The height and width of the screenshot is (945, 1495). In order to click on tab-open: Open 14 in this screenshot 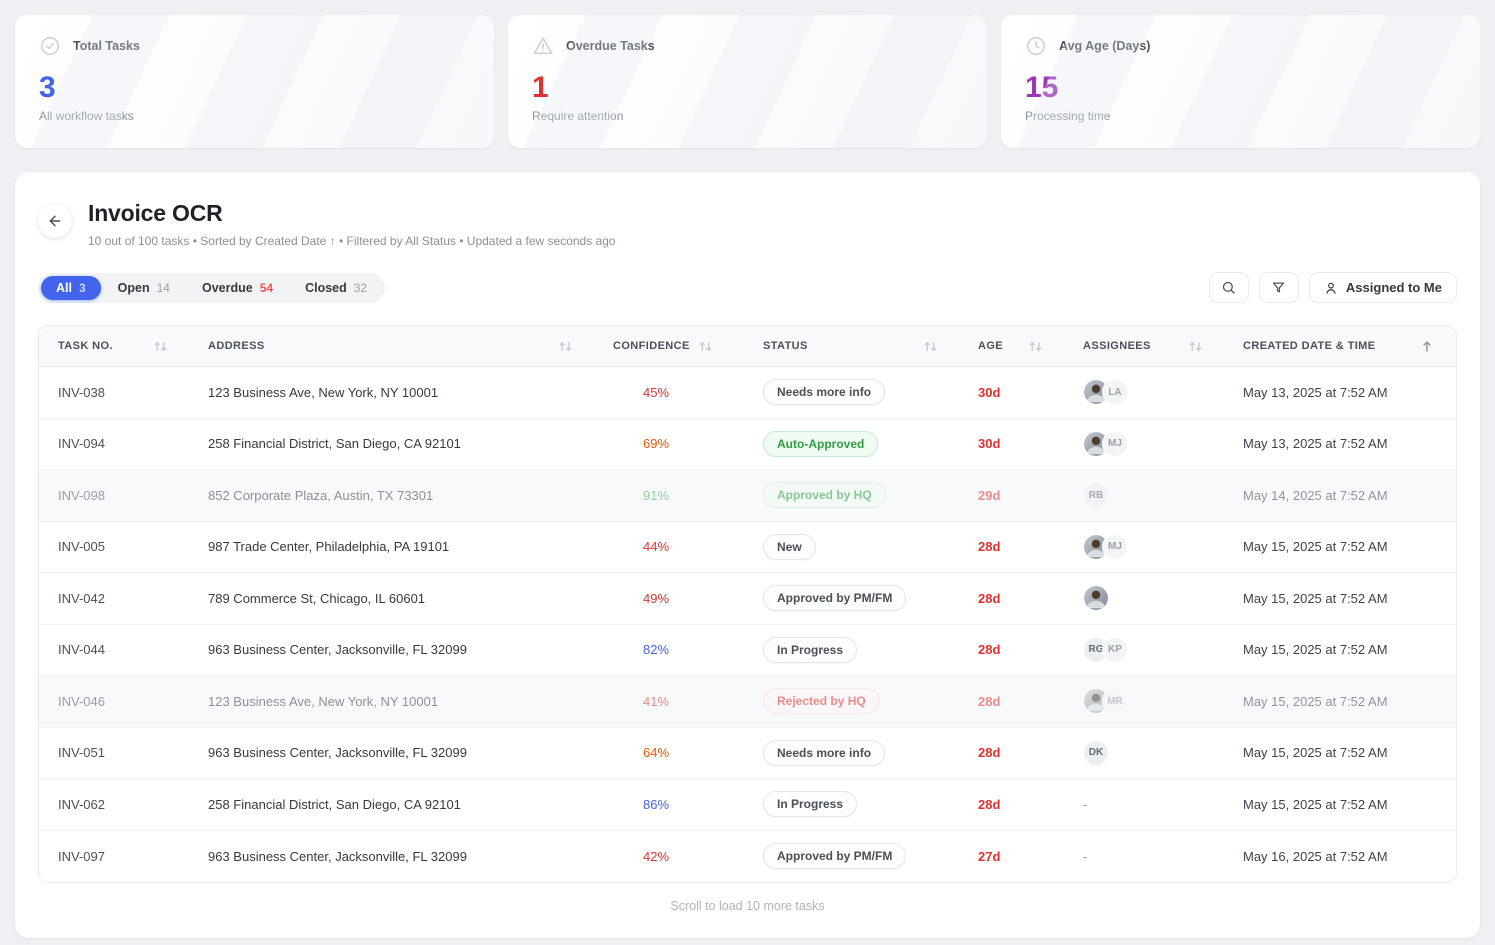, I will do `click(144, 288)`.